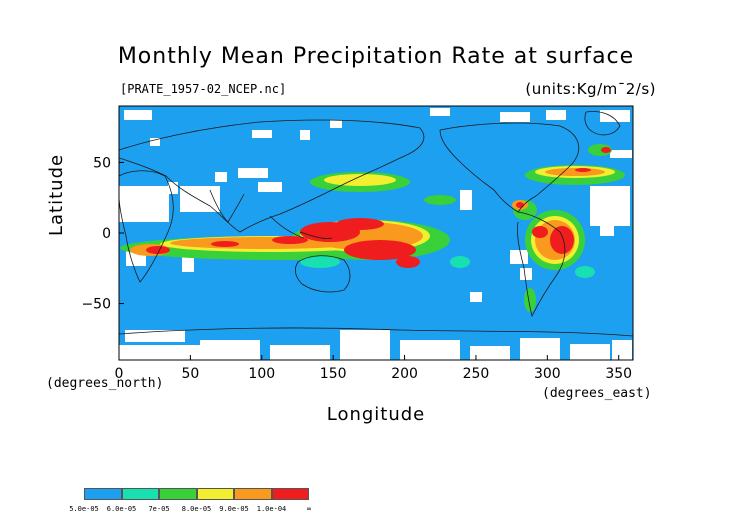 The image size is (752, 532). I want to click on y-axis-title: Latitude, so click(56, 194).